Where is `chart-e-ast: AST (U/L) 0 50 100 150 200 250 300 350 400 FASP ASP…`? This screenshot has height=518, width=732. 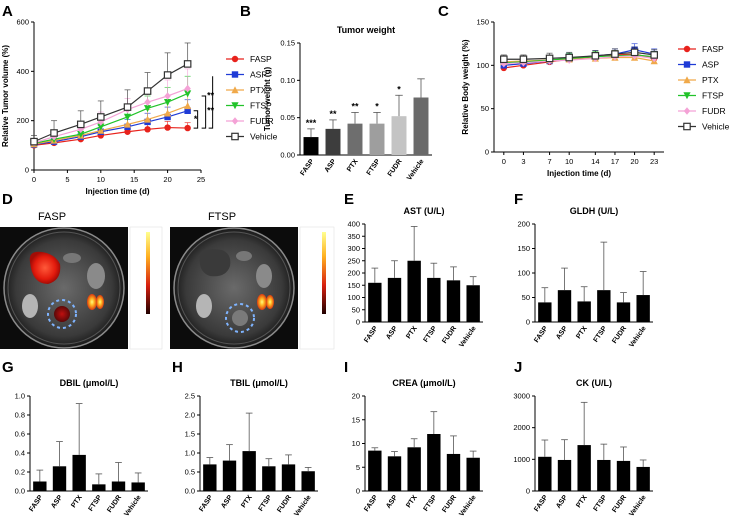 chart-e-ast: AST (U/L) 0 50 100 150 200 250 300 350 400 FASP ASP… is located at coordinates (415, 277).